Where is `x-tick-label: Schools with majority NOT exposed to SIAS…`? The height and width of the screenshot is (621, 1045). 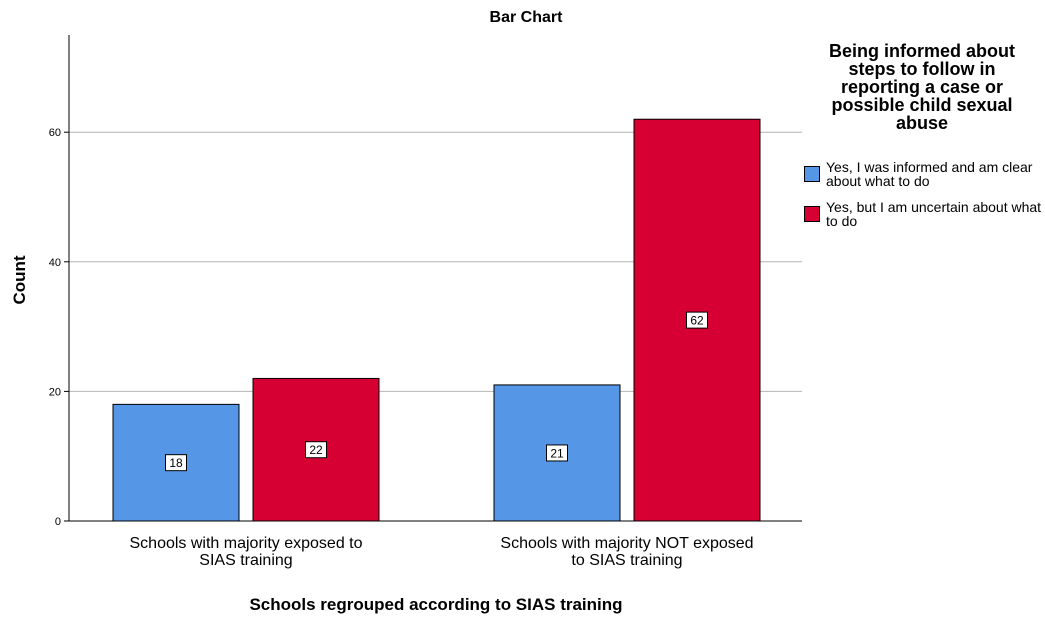 x-tick-label: Schools with majority NOT exposed to SIAS… is located at coordinates (626, 552).